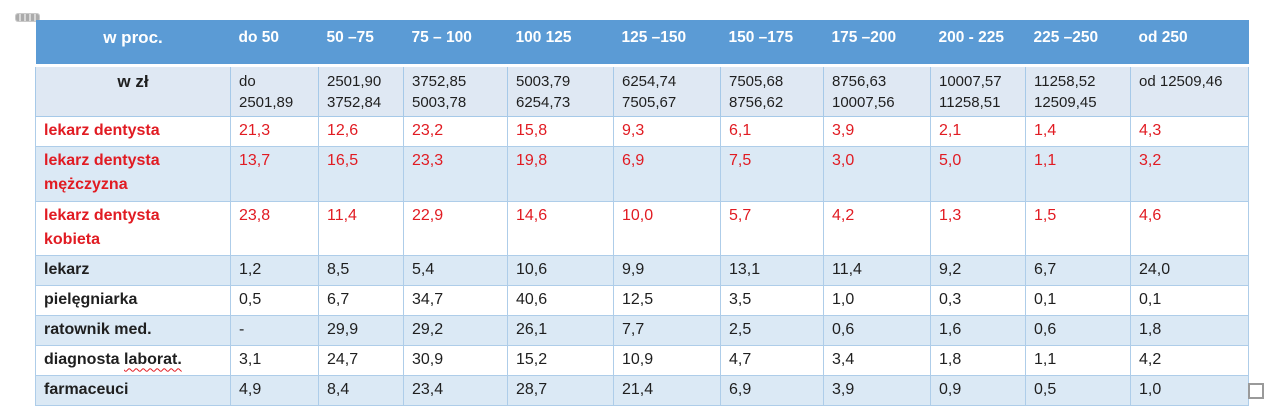 This screenshot has height=413, width=1280. Describe the element at coordinates (1256, 391) in the screenshot. I see `table-resize-handle` at that location.